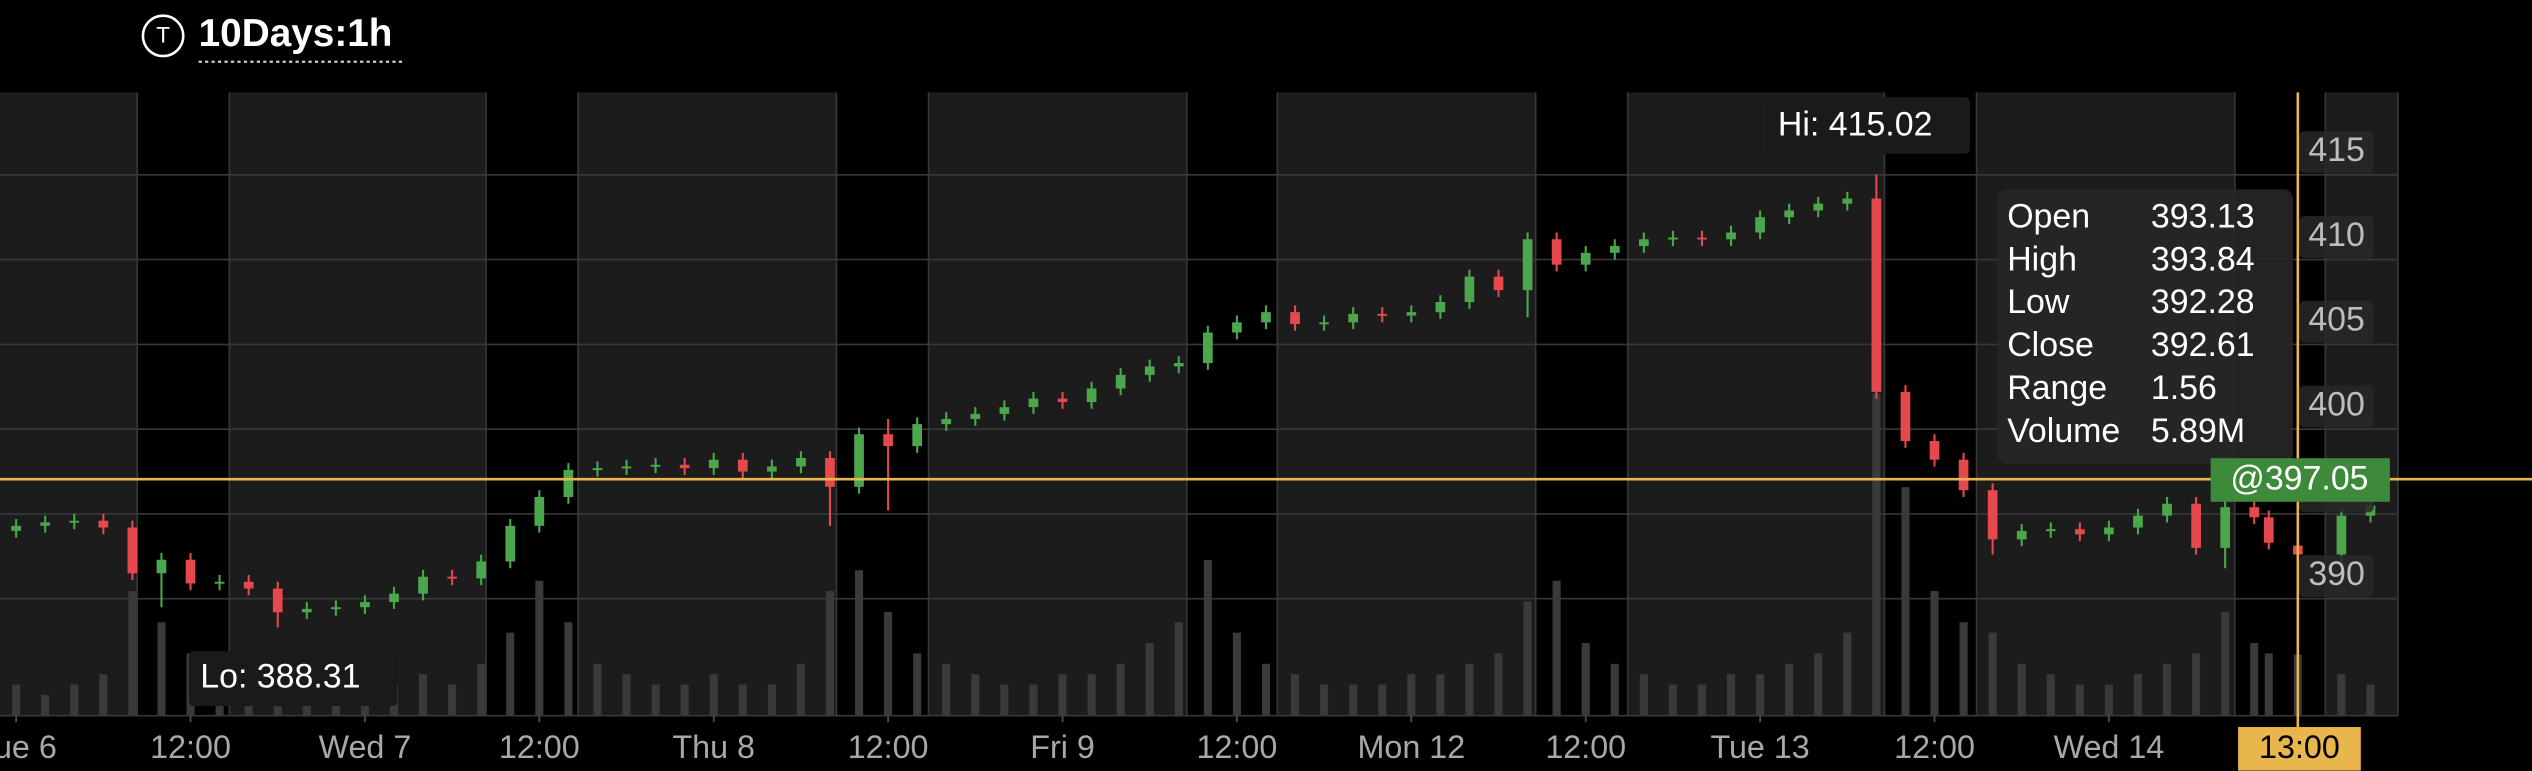 This screenshot has width=2532, height=771. What do you see at coordinates (296, 33) in the screenshot?
I see `chart-title: 10Days:1h` at bounding box center [296, 33].